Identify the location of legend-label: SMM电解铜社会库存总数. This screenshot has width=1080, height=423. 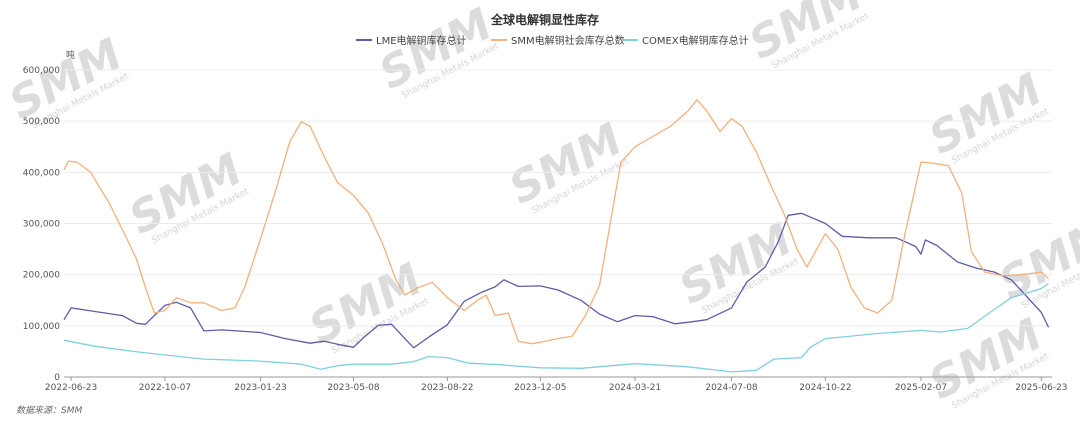
(568, 40).